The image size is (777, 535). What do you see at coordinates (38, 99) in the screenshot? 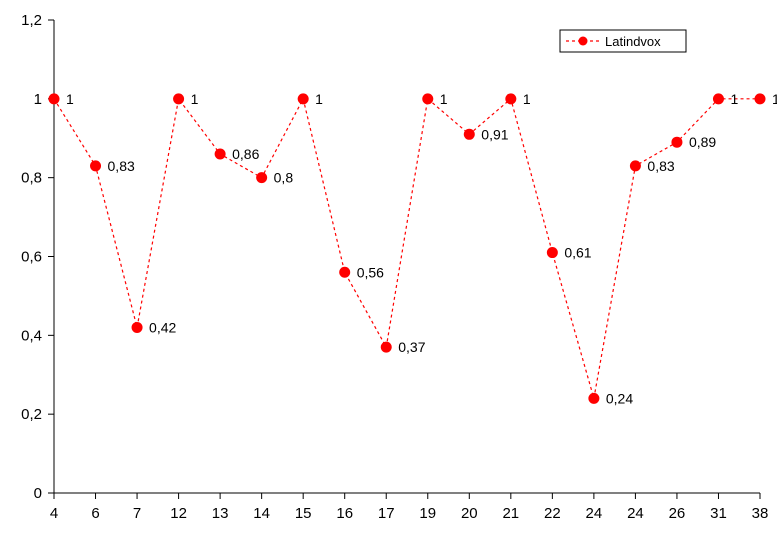
I see `y-tick-label: 1` at bounding box center [38, 99].